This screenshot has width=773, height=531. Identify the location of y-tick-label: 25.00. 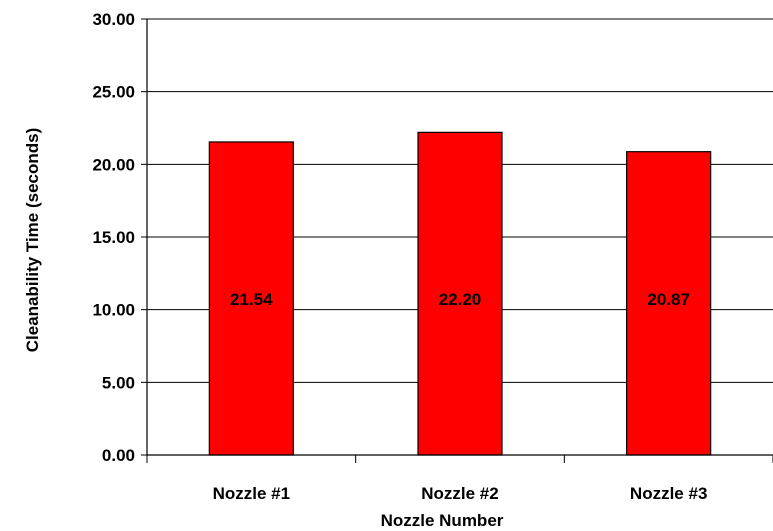
(113, 92).